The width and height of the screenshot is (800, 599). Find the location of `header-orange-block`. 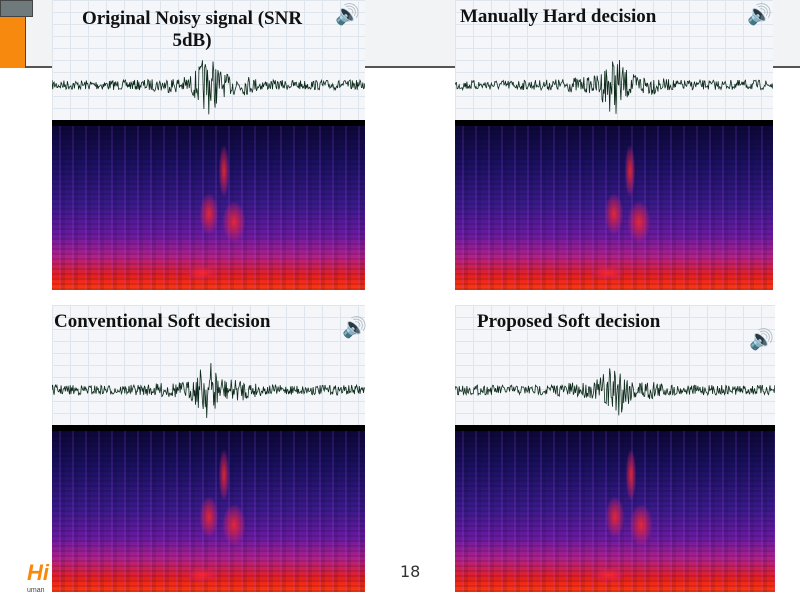

header-orange-block is located at coordinates (13, 42).